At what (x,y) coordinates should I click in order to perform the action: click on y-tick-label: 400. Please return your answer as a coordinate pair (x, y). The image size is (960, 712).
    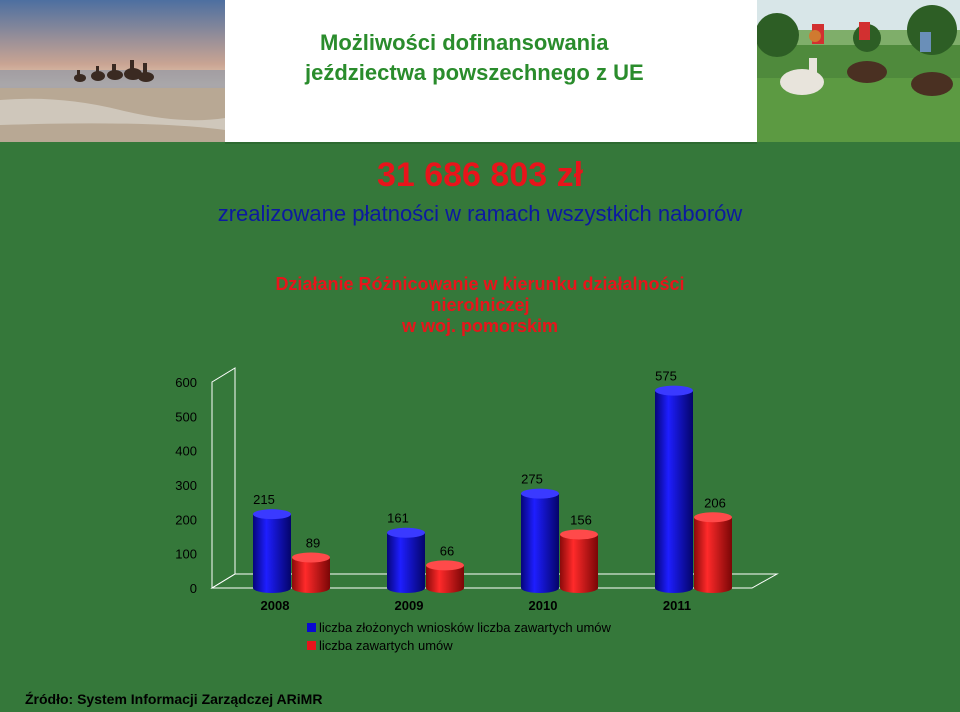
    Looking at the image, I should click on (186, 451).